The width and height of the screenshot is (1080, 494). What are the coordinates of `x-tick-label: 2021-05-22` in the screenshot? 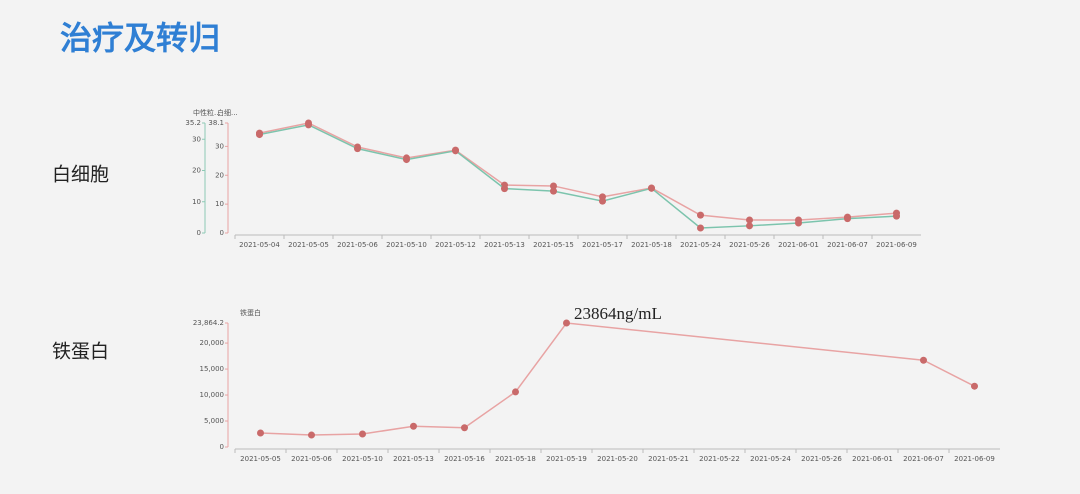 It's located at (719, 459).